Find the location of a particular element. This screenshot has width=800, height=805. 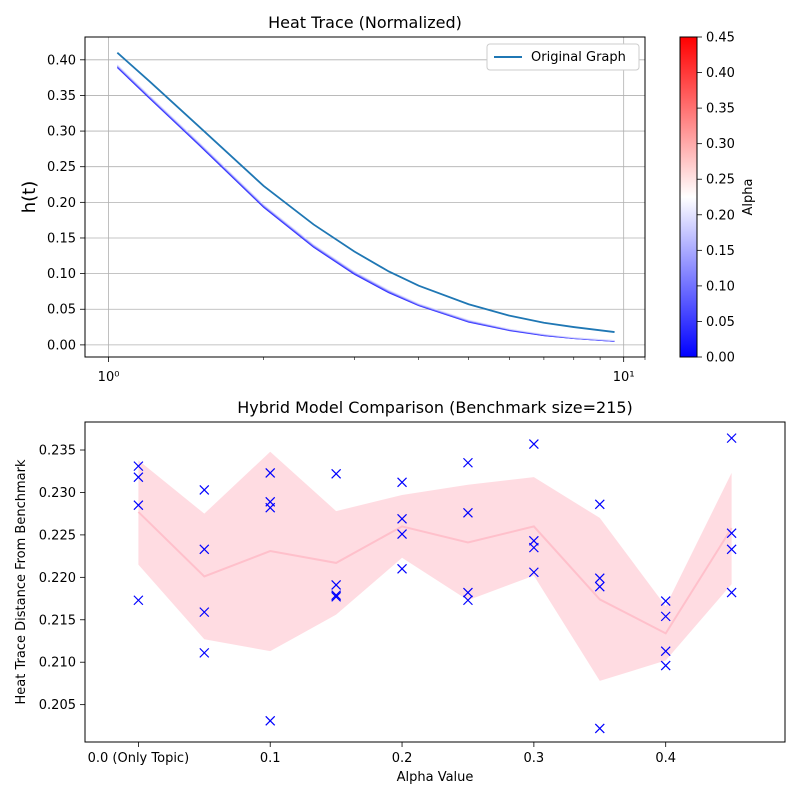

heat-trace-y-ticks: 0.00 0.05 0.10 0.15 0.20 0.25 0.30 0.35 0.40 is located at coordinates (66, 203).